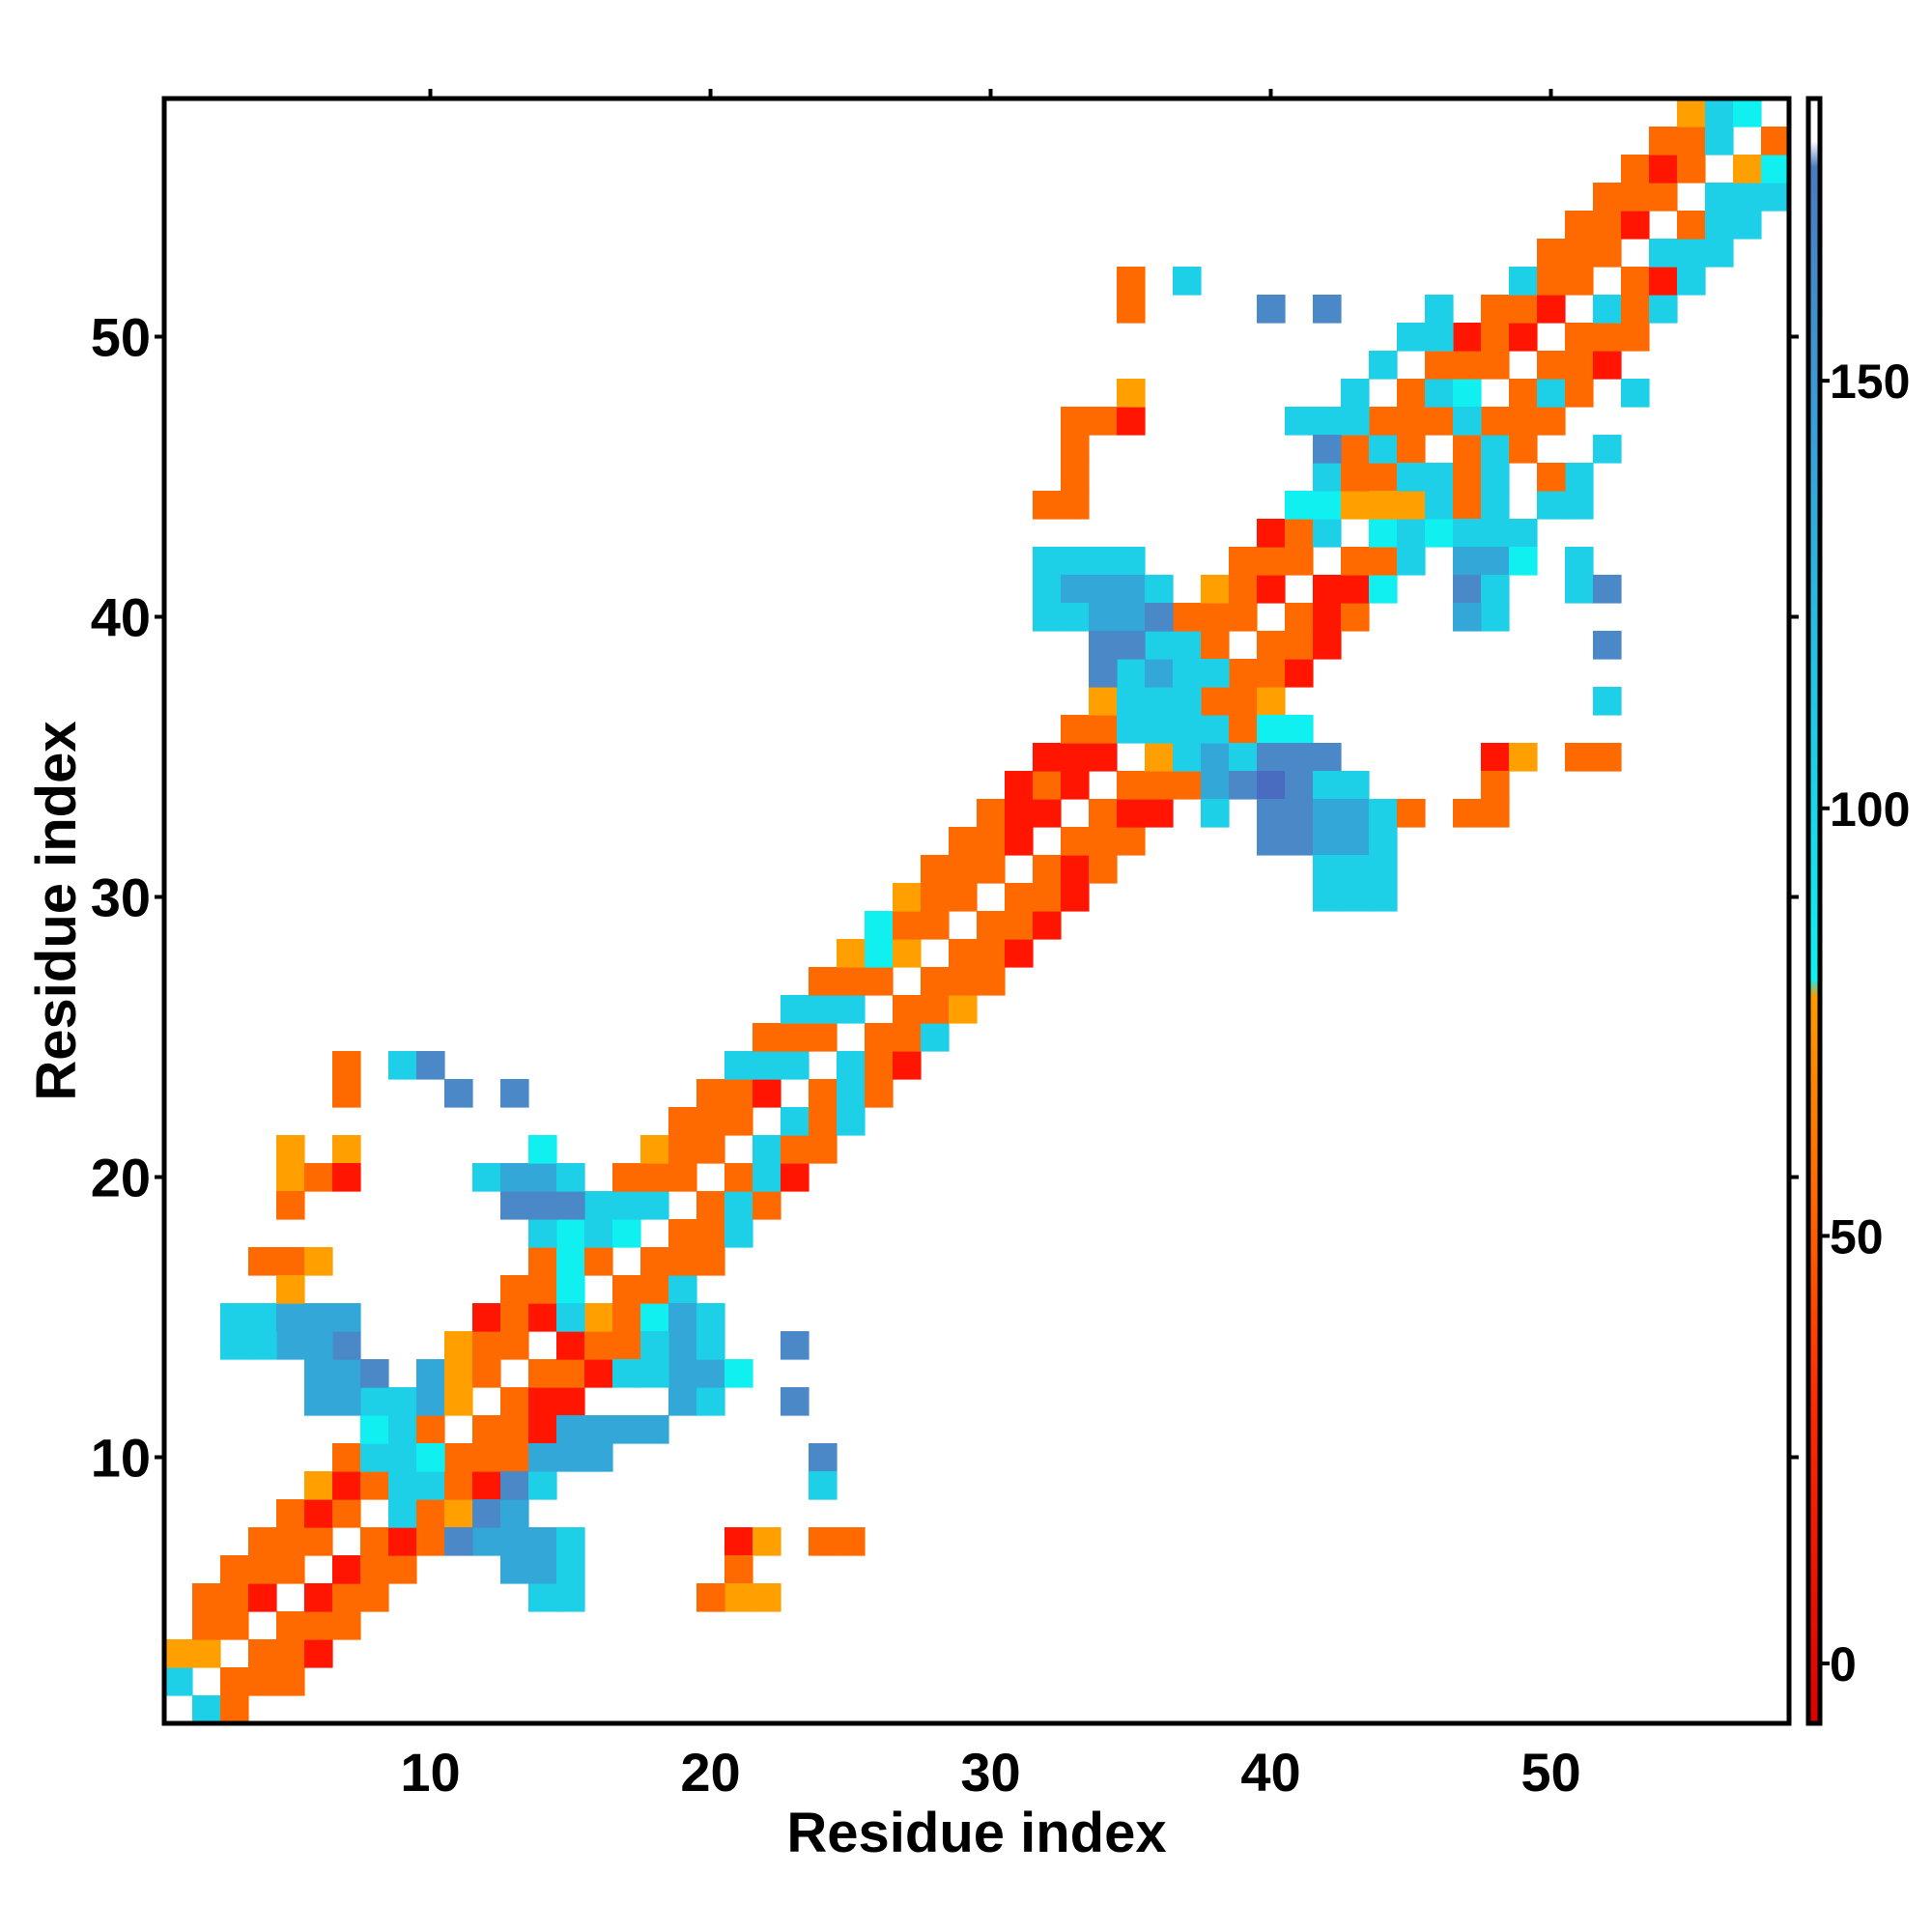  Describe the element at coordinates (976, 1833) in the screenshot. I see `x-axis-label: Residue index` at that location.